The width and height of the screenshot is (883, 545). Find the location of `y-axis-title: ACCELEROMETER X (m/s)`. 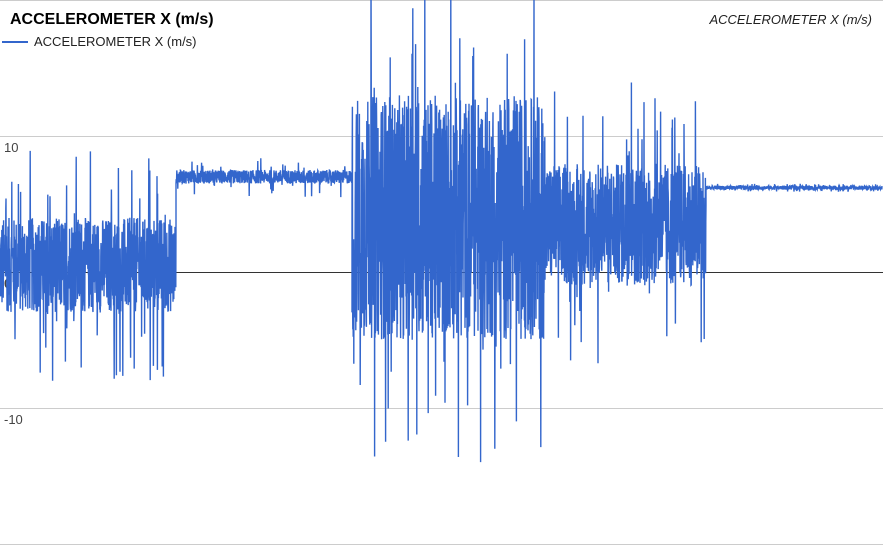

y-axis-title: ACCELEROMETER X (m/s) is located at coordinates (790, 19).